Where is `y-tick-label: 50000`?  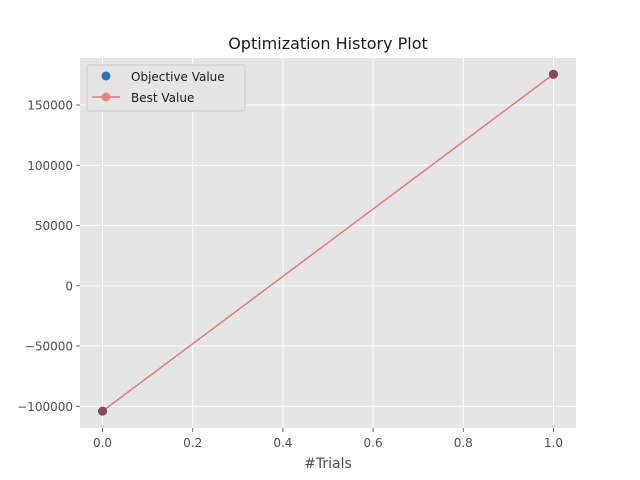 y-tick-label: 50000 is located at coordinates (54, 226).